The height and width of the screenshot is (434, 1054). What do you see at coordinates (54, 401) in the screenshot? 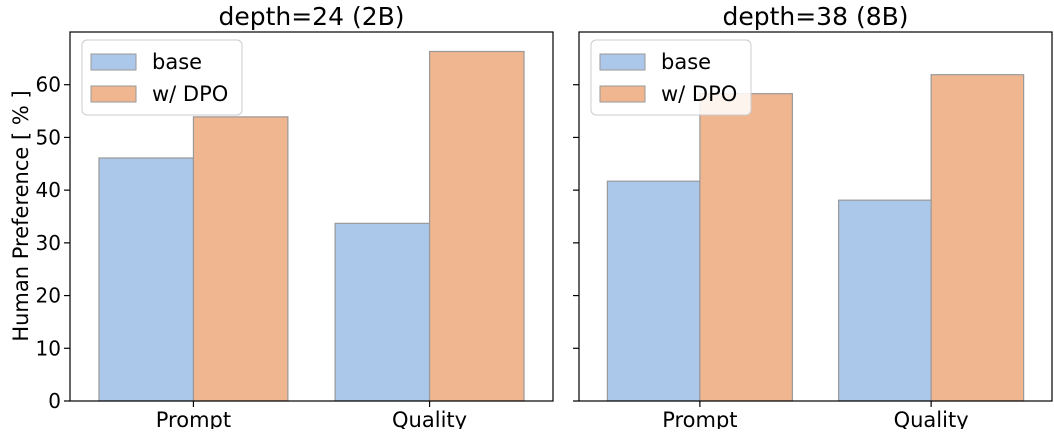
I see `y-tick-label: 0` at bounding box center [54, 401].